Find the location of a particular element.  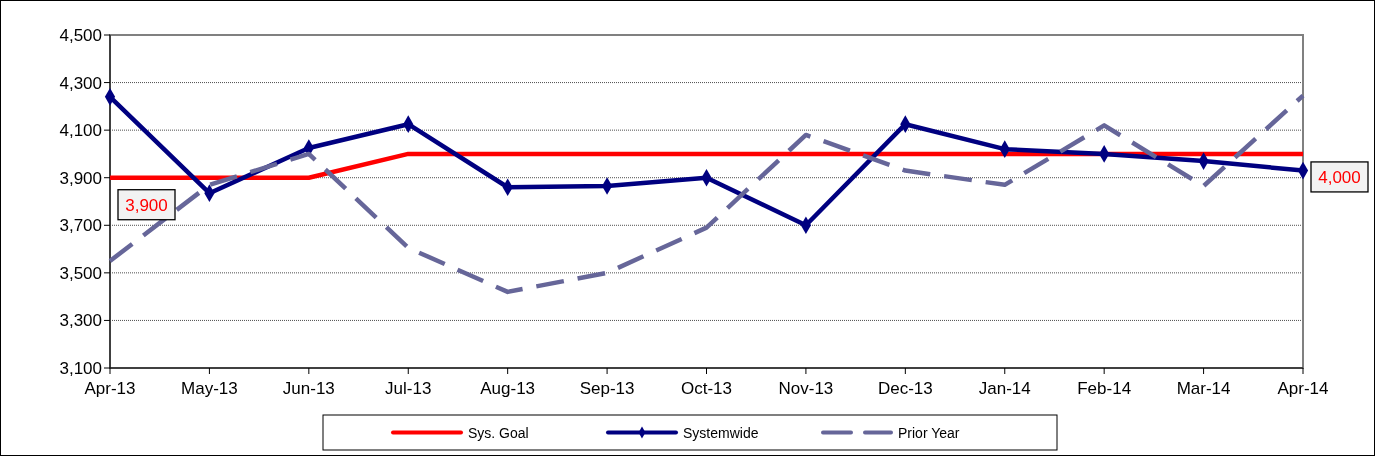

legend-label: Sys. Goal is located at coordinates (498, 432).